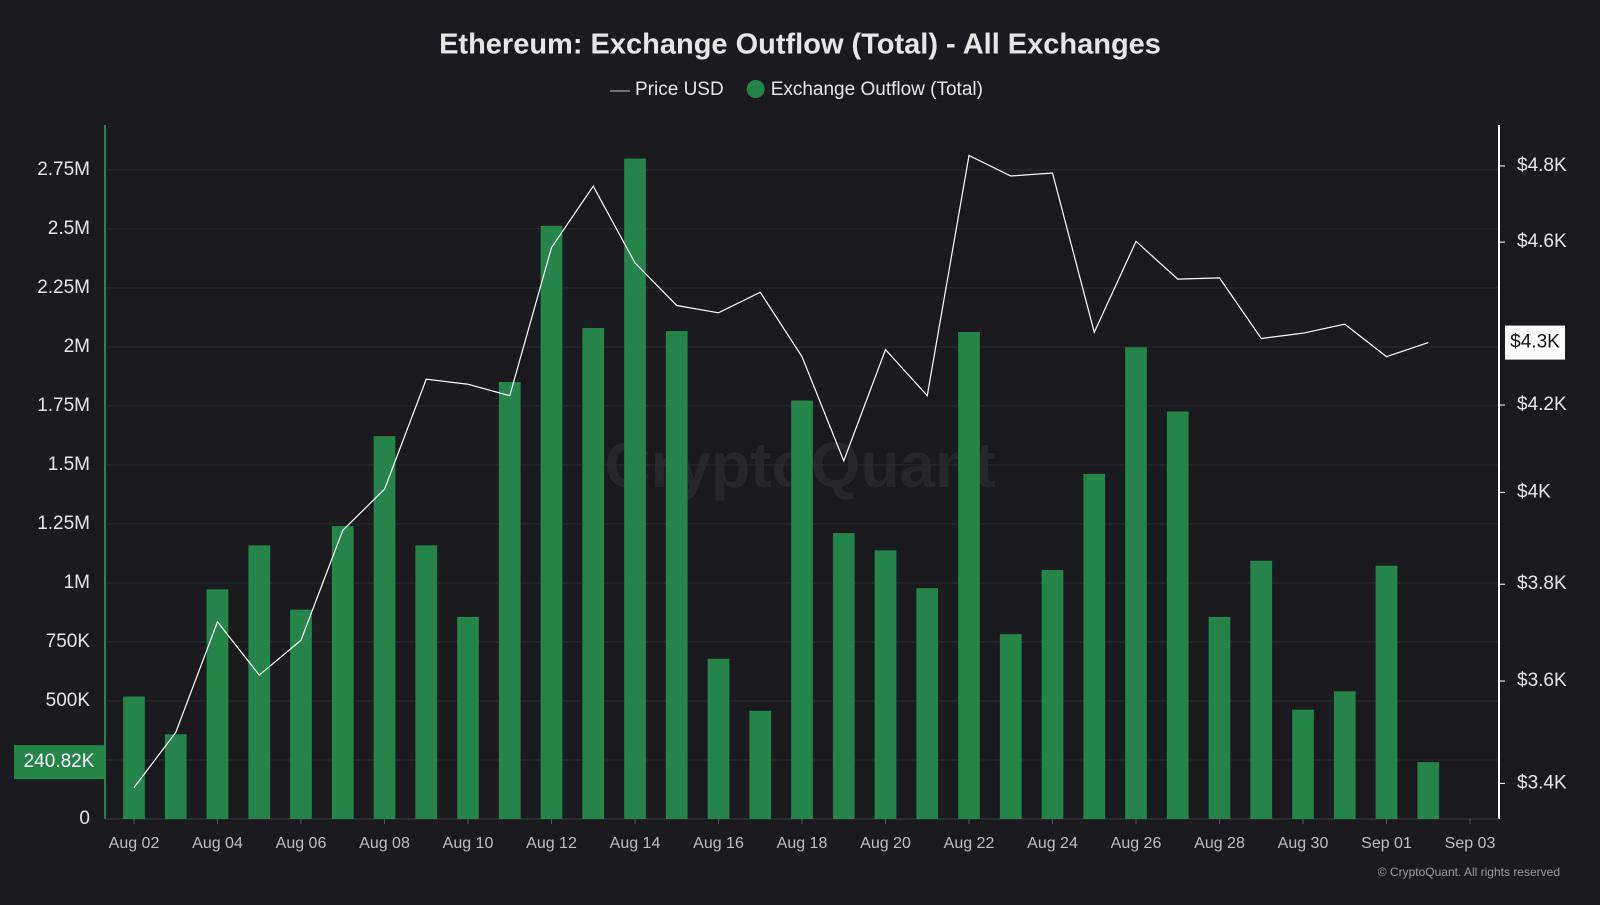 The height and width of the screenshot is (905, 1600). What do you see at coordinates (69, 228) in the screenshot?
I see `y-tick-label: 2.5M` at bounding box center [69, 228].